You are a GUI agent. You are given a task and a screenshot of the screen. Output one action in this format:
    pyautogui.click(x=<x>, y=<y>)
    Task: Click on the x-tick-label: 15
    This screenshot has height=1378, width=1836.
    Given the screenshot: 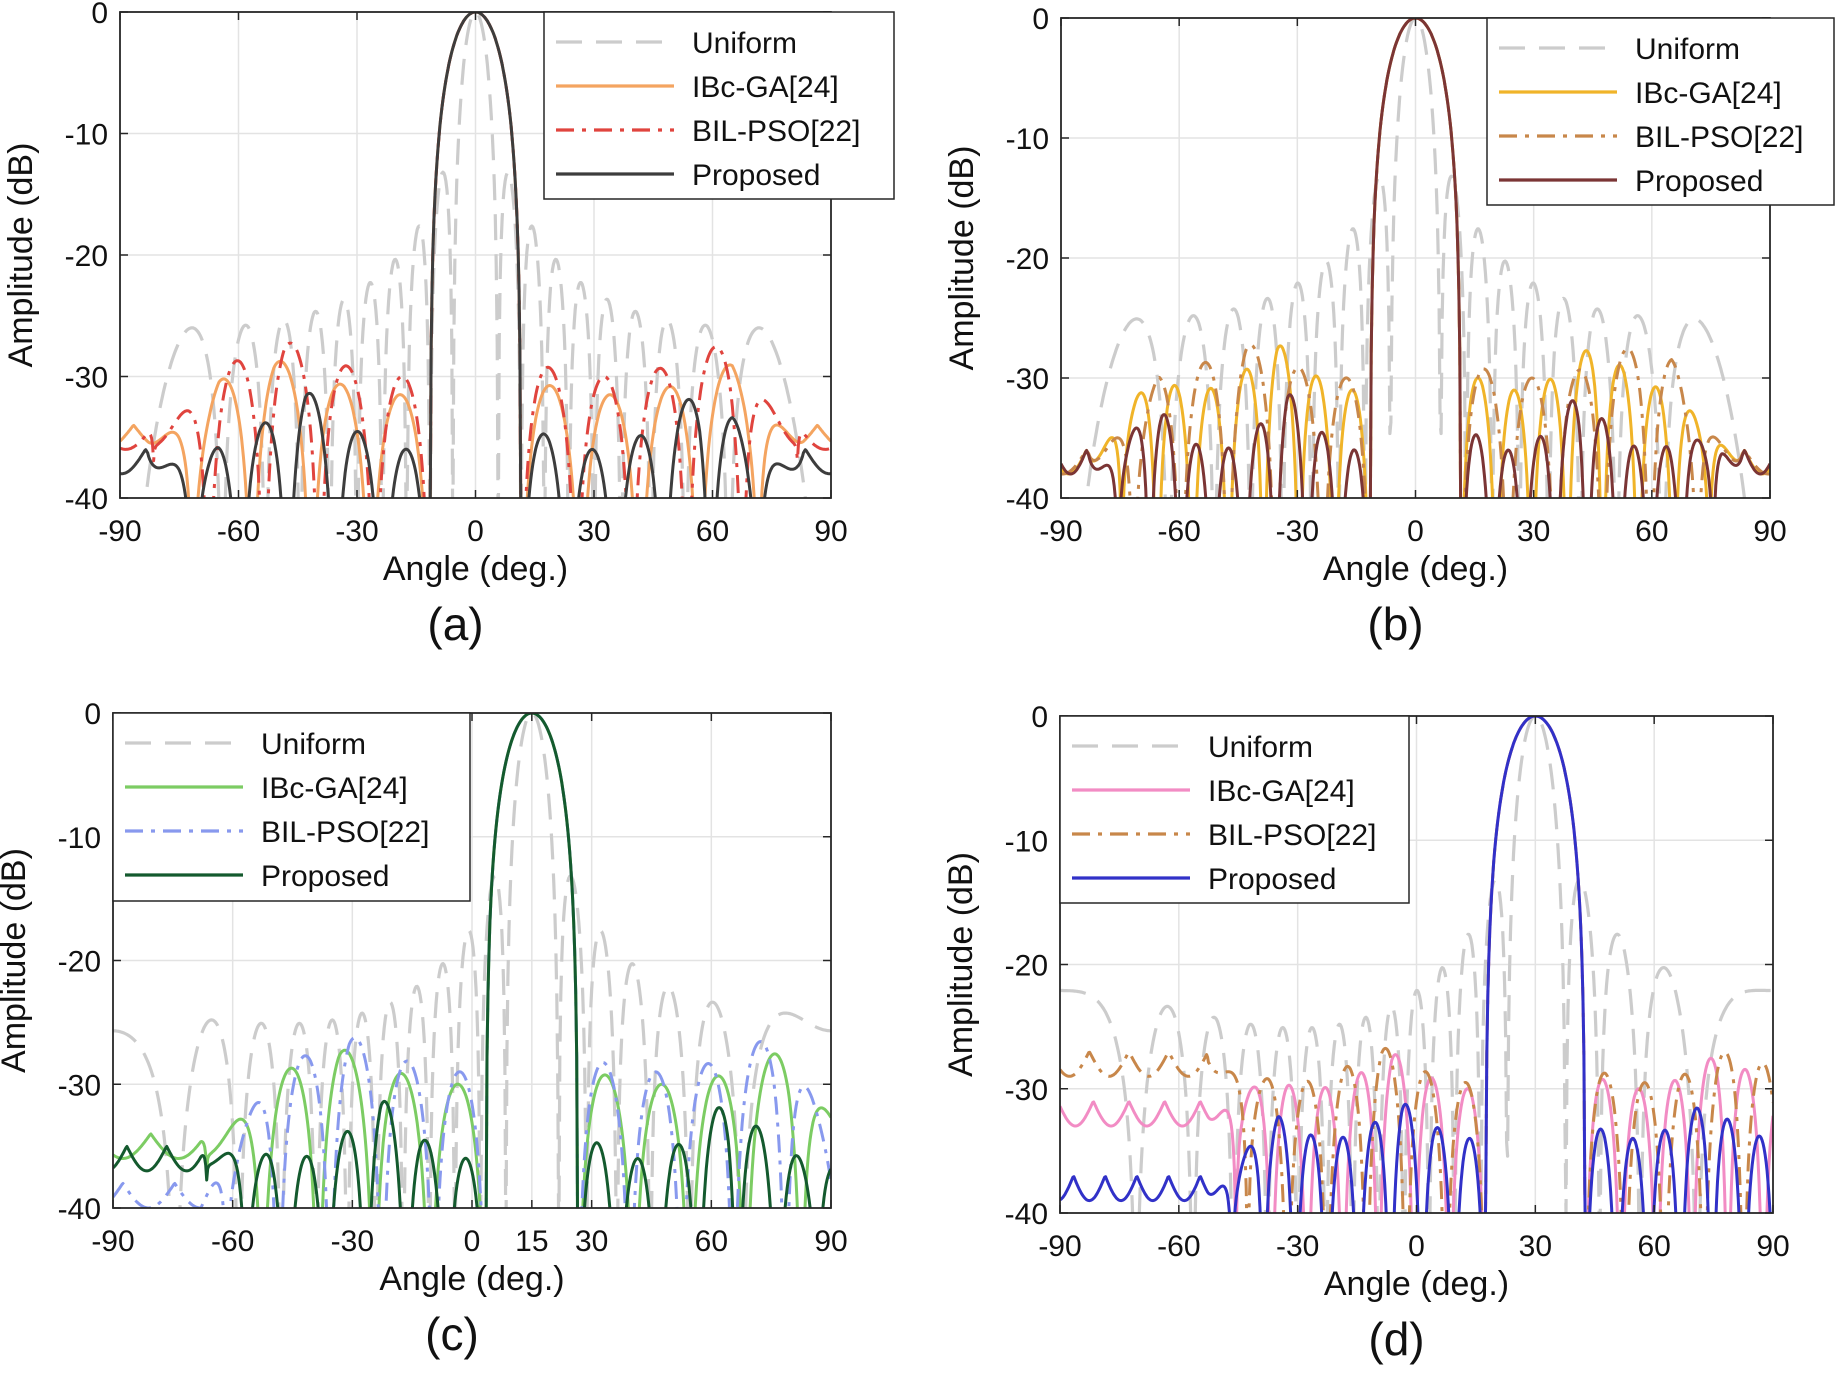 What is the action you would take?
    pyautogui.click(x=531, y=1241)
    